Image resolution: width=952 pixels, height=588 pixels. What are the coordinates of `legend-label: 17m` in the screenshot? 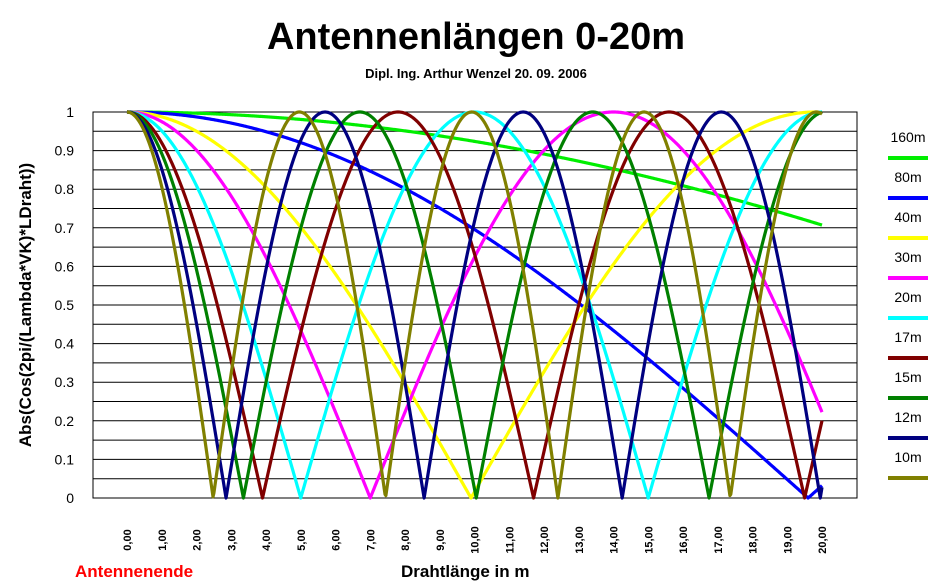 It's located at (907, 337).